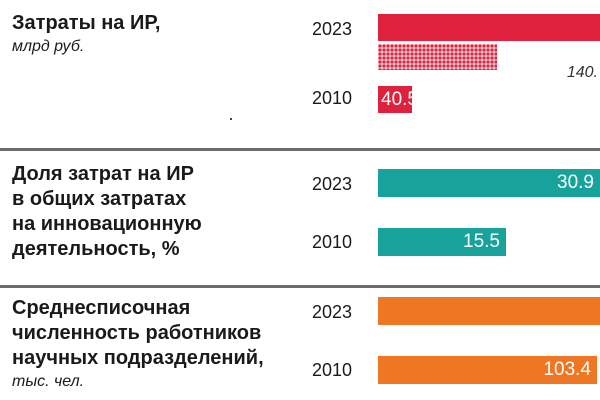 Image resolution: width=600 pixels, height=400 pixels. What do you see at coordinates (86, 23) in the screenshot?
I see `panel-title: Затраты на ИР,` at bounding box center [86, 23].